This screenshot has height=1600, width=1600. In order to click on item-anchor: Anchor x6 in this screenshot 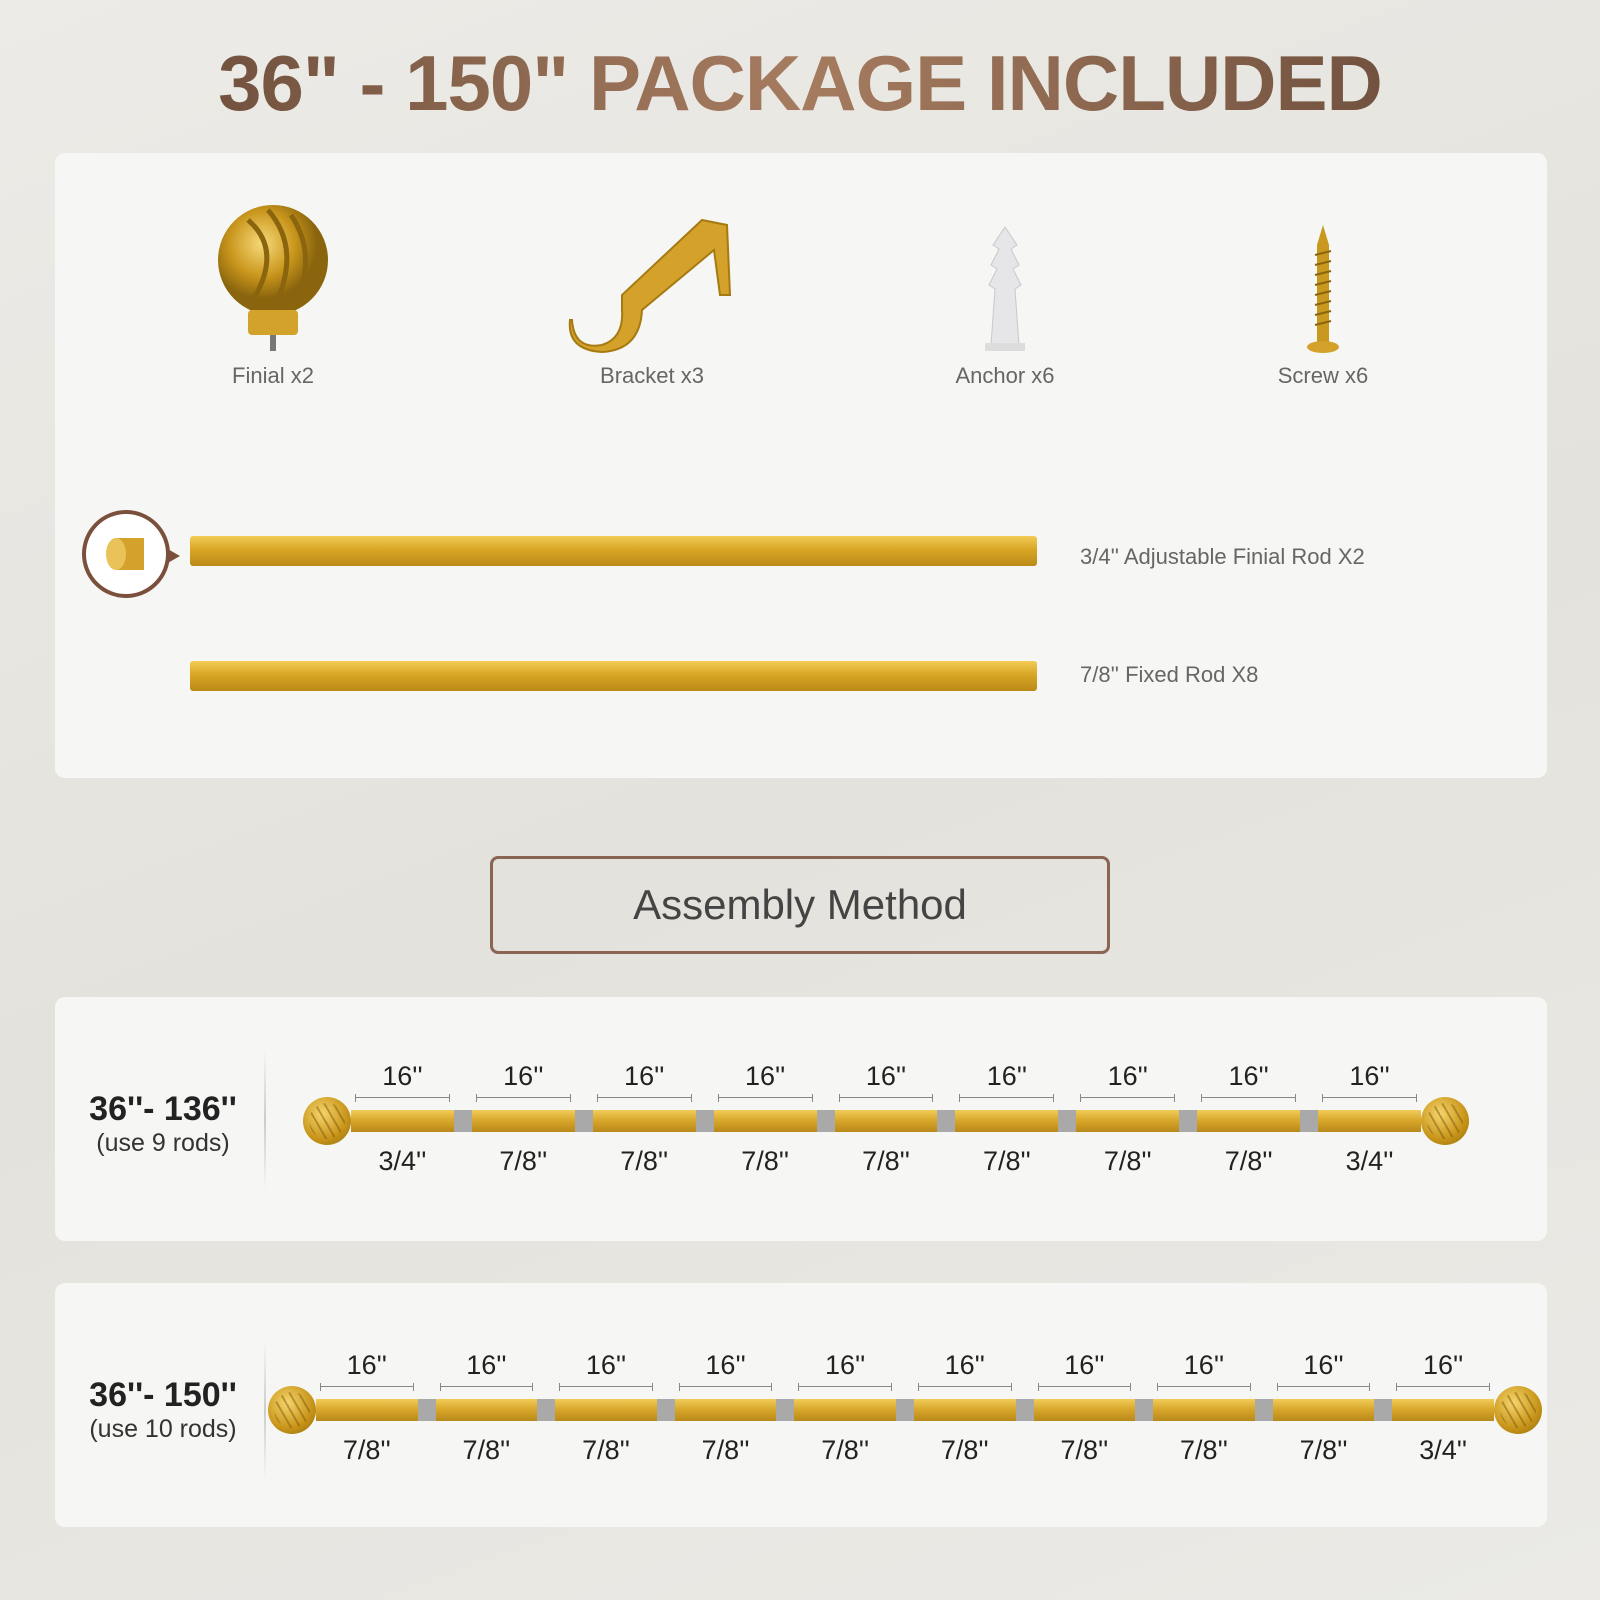, I will do `click(1005, 307)`.